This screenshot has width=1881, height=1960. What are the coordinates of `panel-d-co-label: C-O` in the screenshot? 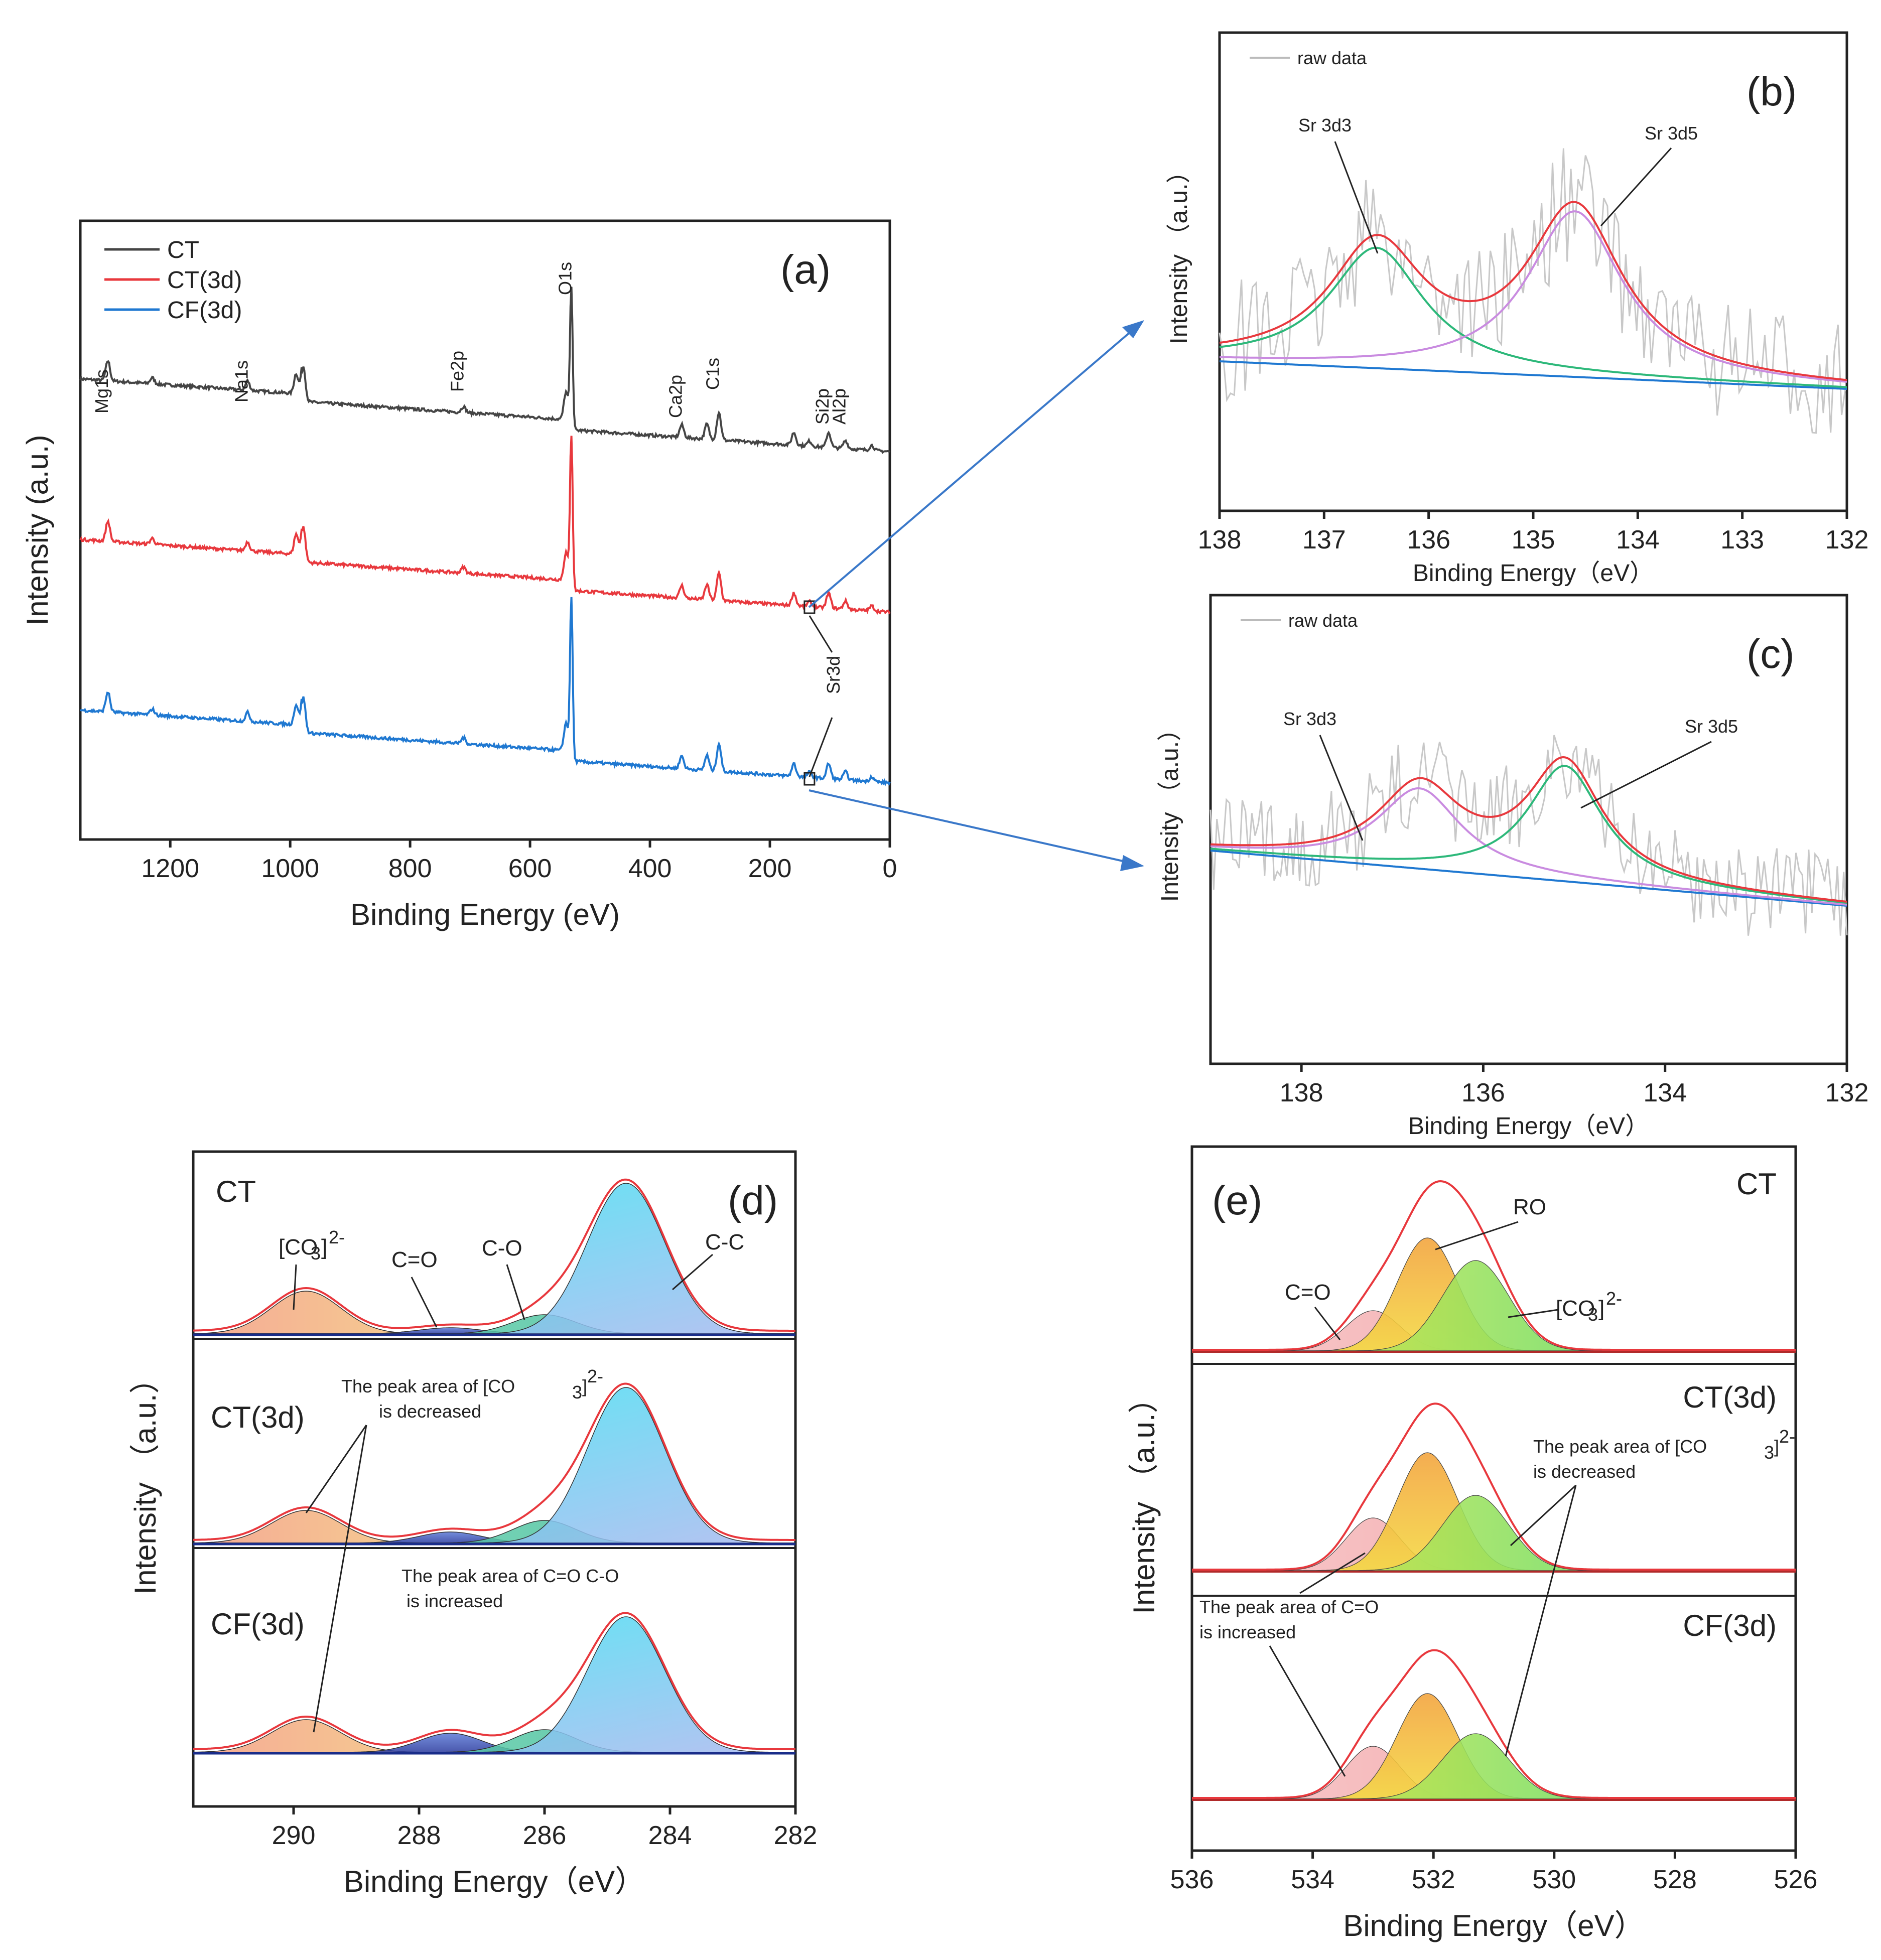 It's located at (502, 1248).